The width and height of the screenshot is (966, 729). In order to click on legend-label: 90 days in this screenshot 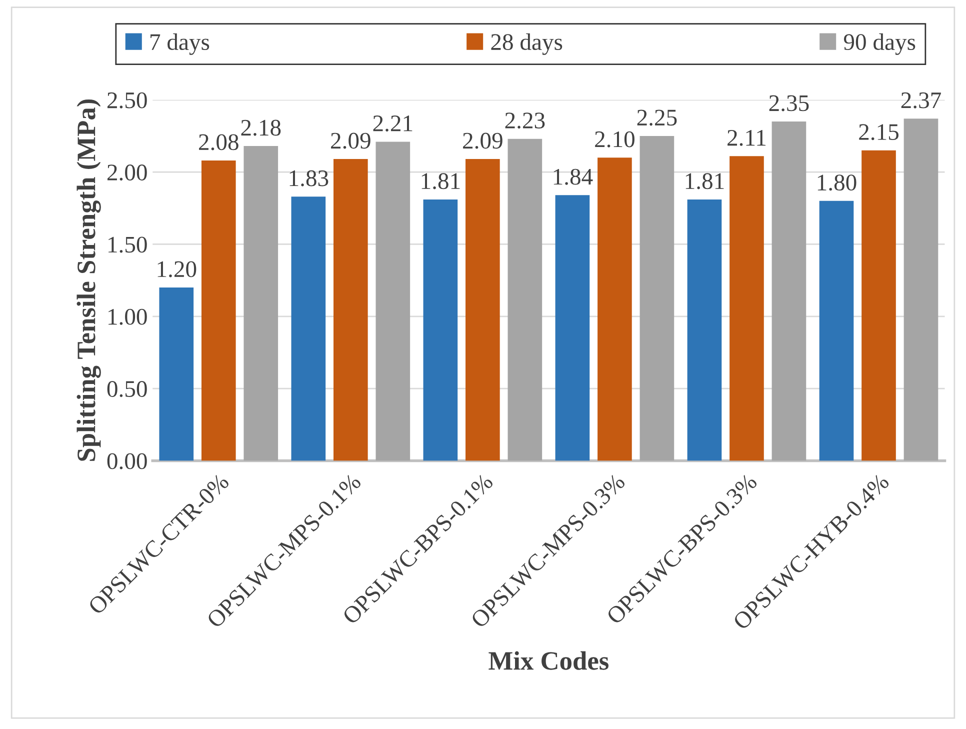, I will do `click(880, 44)`.